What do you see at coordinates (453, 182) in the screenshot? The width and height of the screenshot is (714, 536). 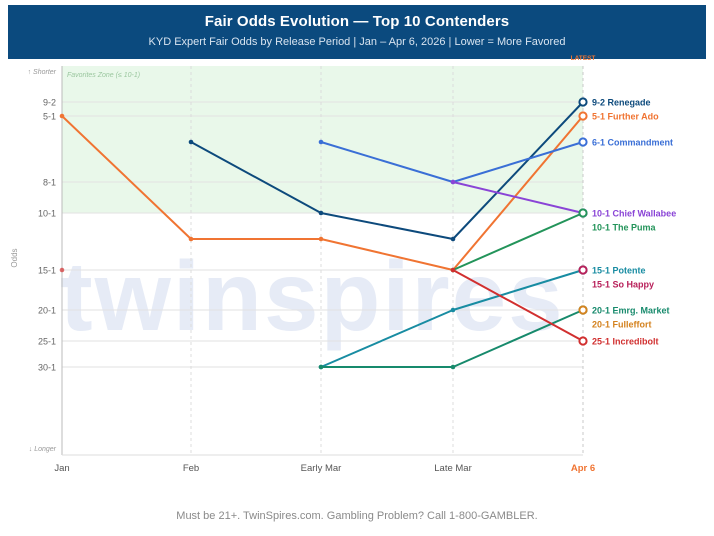 I see `data-point-chief-wallabee` at bounding box center [453, 182].